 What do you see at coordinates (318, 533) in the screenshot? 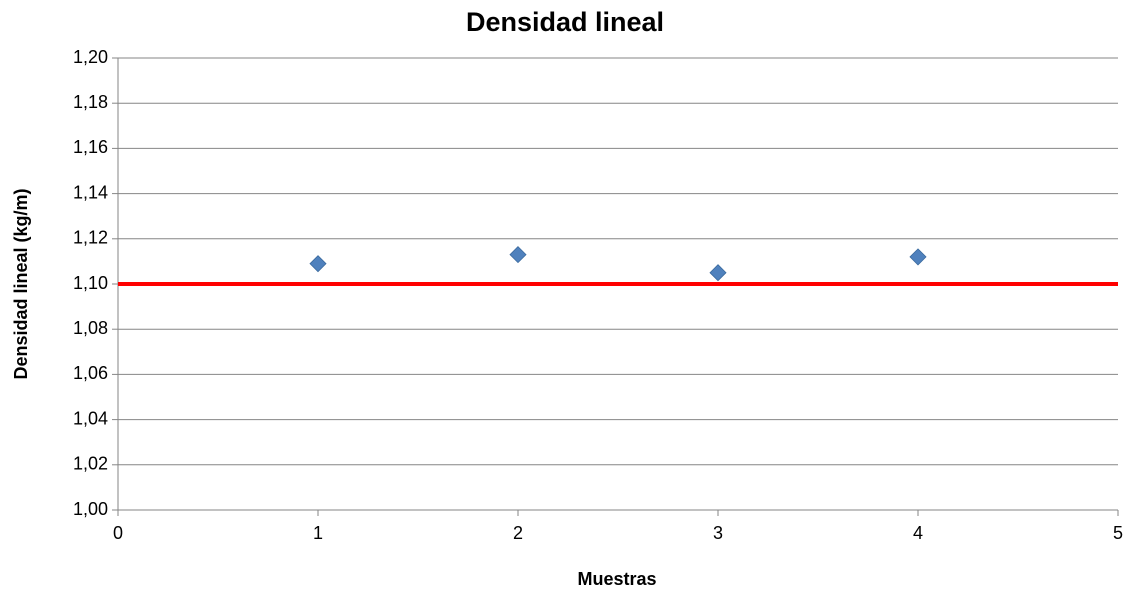
I see `x-tick-label: 1` at bounding box center [318, 533].